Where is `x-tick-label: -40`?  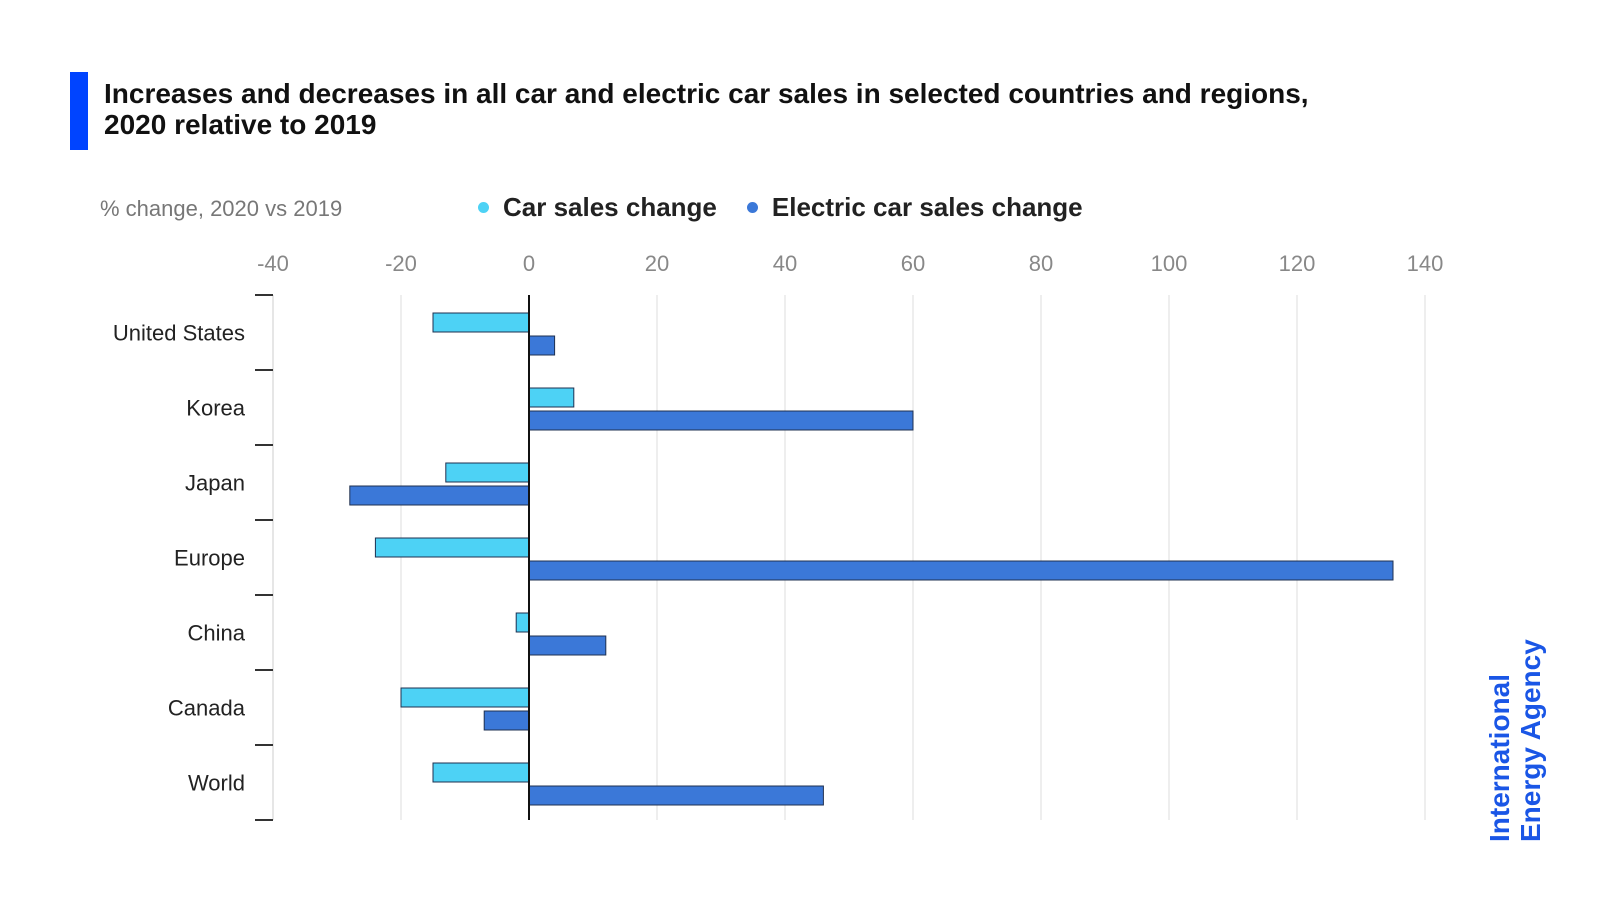 x-tick-label: -40 is located at coordinates (273, 263).